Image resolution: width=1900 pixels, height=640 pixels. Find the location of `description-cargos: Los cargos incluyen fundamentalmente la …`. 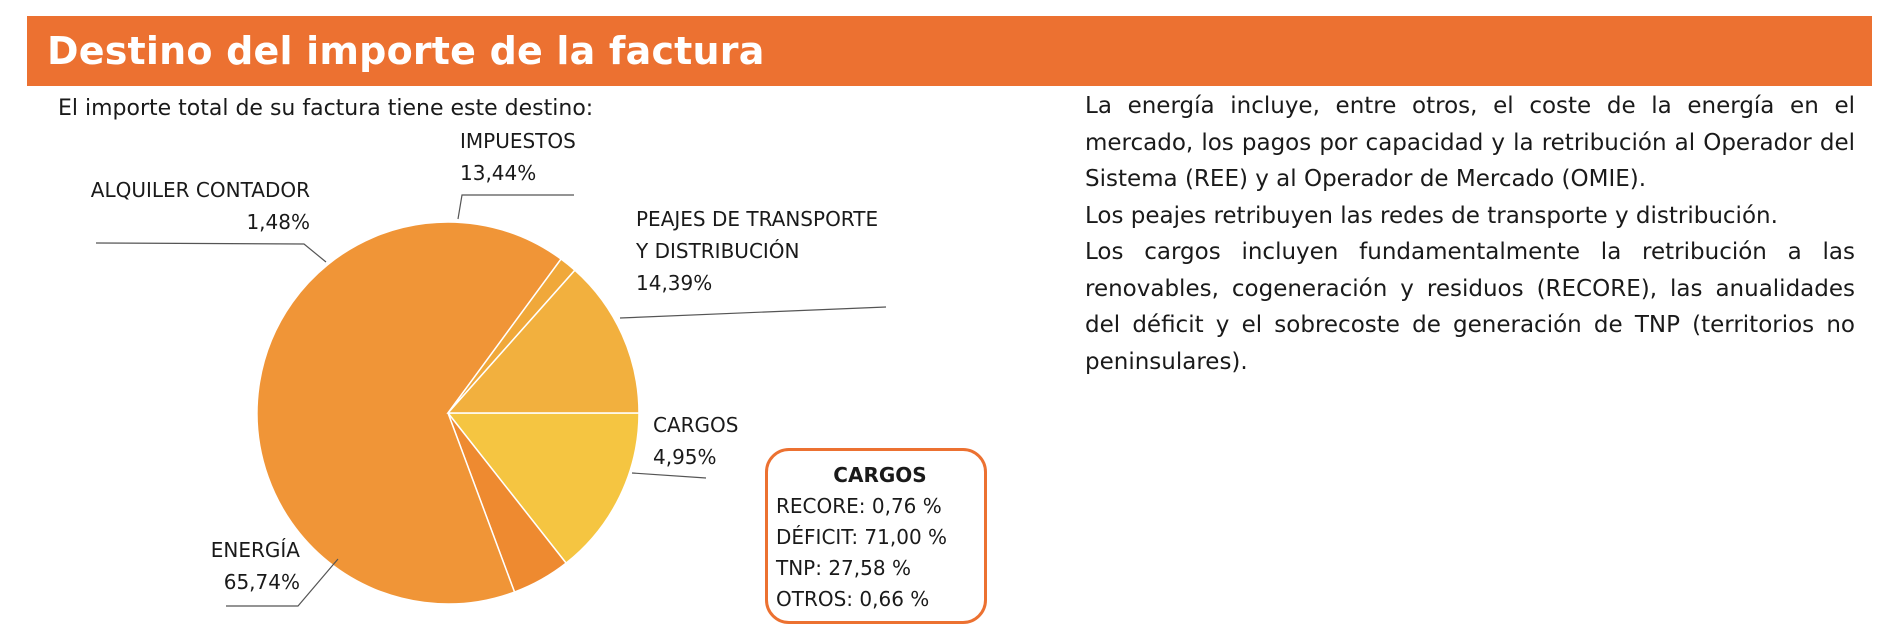

description-cargos: Los cargos incluyen fundamentalmente la … is located at coordinates (1470, 307).